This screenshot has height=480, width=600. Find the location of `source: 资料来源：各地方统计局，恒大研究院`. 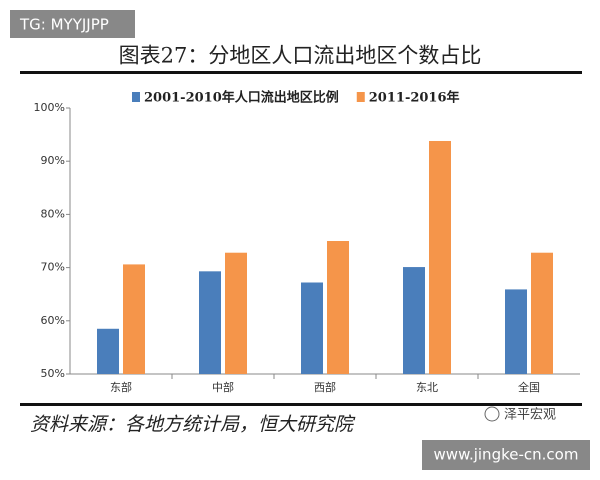

source: 资料来源：各地方统计局，恒大研究院 is located at coordinates (193, 425).